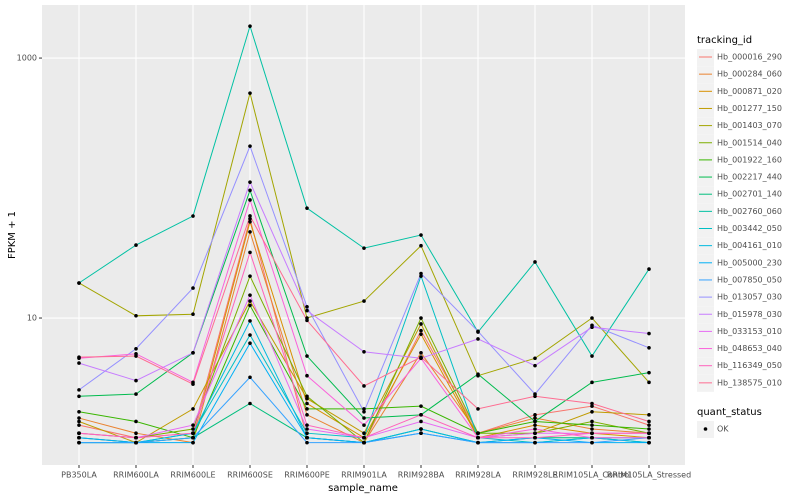 This screenshot has height=500, width=800. I want to click on legend-label: Hb_015978_030, so click(749, 314).